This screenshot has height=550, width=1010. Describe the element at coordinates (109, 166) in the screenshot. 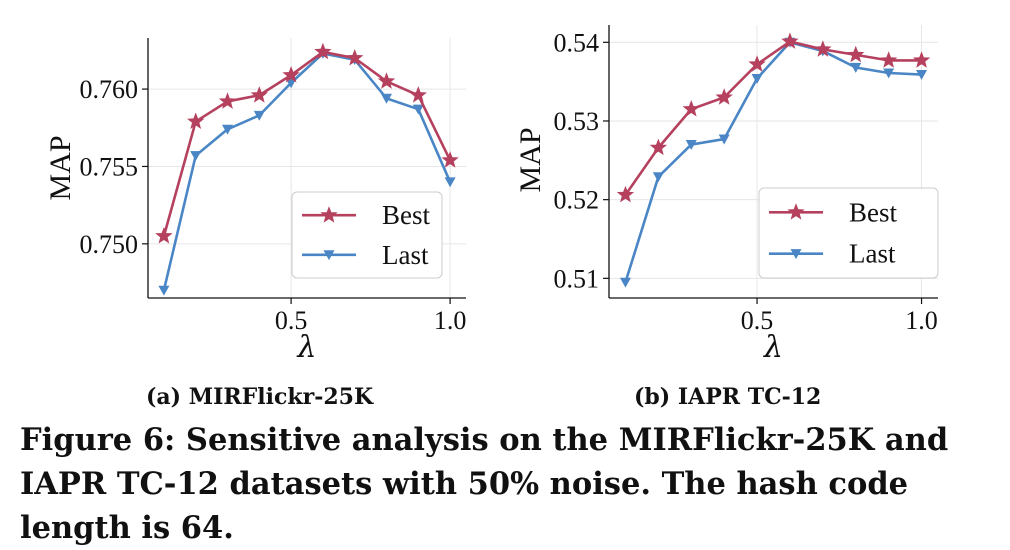

I see `y-tick-label: 0.755` at that location.